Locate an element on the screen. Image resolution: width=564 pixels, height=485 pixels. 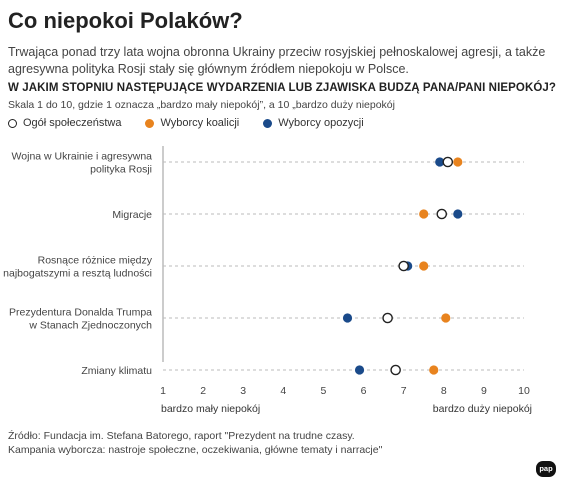
x-tick-label: 4 is located at coordinates (283, 391).